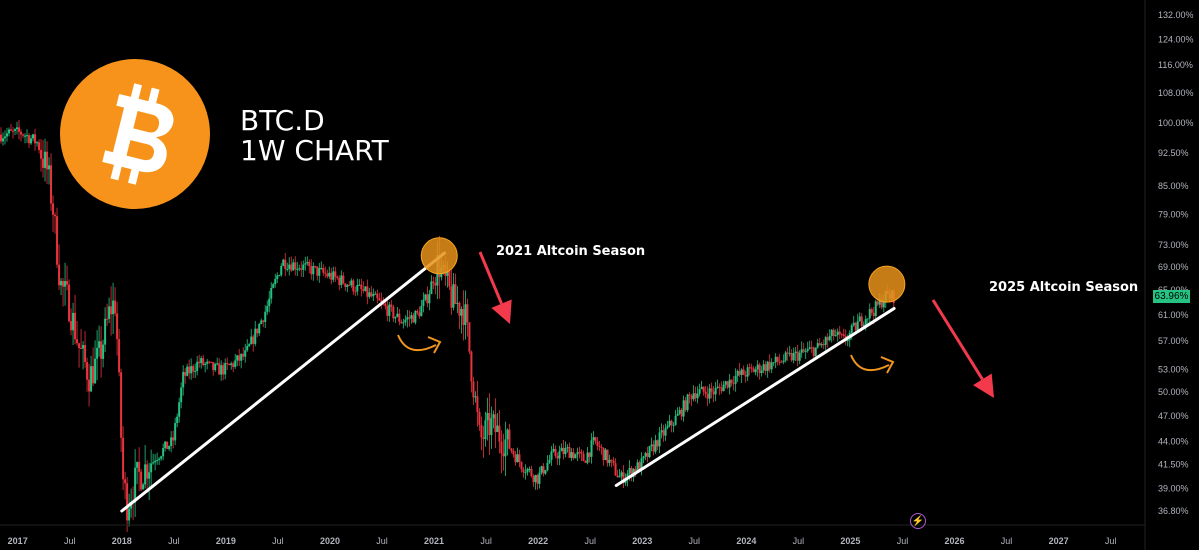 This screenshot has height=550, width=1199. Describe the element at coordinates (1173, 511) in the screenshot. I see `y-tick-label: 36.80%` at that location.